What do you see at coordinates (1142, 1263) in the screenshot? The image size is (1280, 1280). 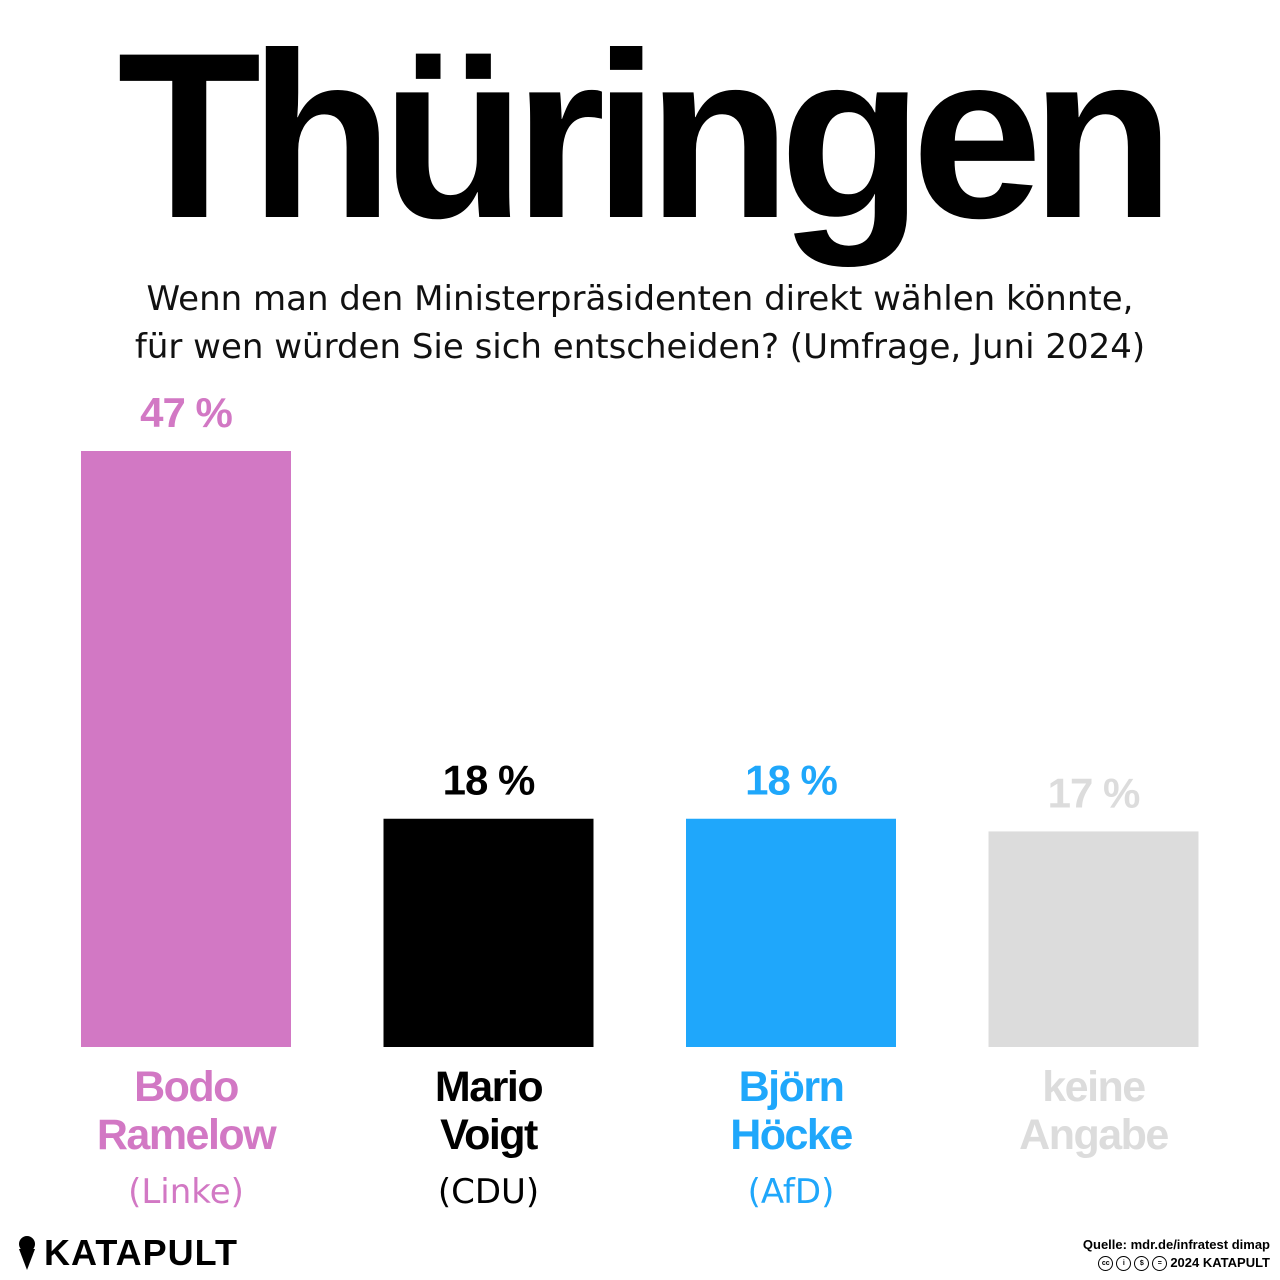 I see `nc-icon: $` at bounding box center [1142, 1263].